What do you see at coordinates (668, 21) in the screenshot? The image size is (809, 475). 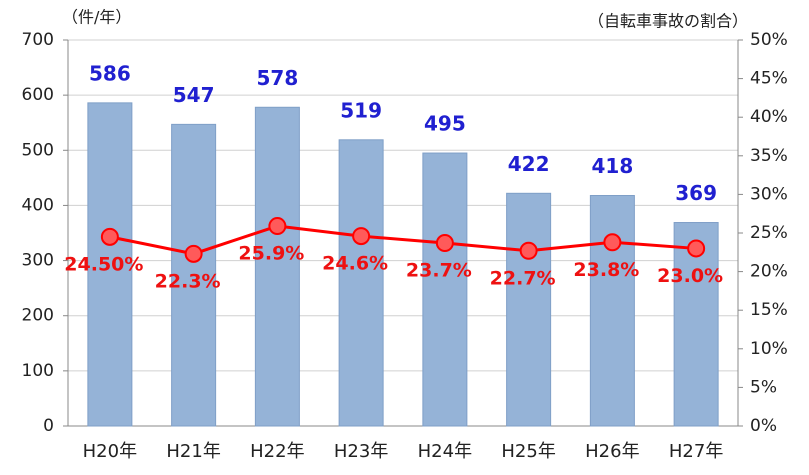 I see `y2-axis-label: （自転車事故の割合）` at bounding box center [668, 21].